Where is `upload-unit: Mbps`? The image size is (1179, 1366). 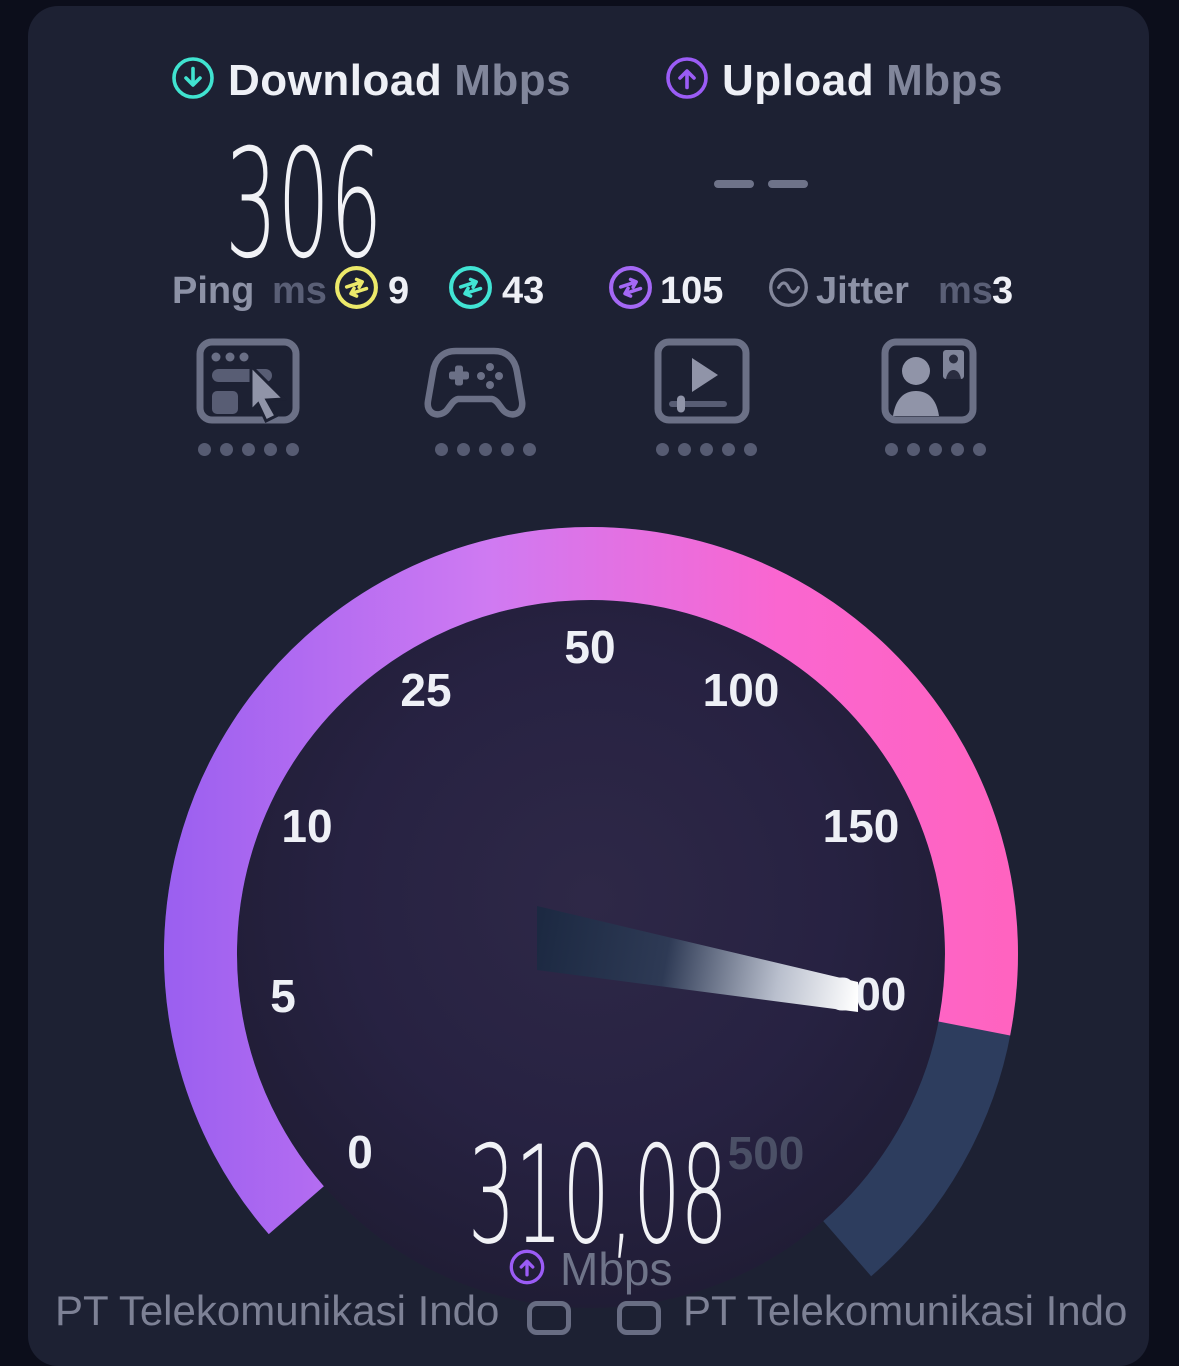
upload-unit: Mbps is located at coordinates (944, 80).